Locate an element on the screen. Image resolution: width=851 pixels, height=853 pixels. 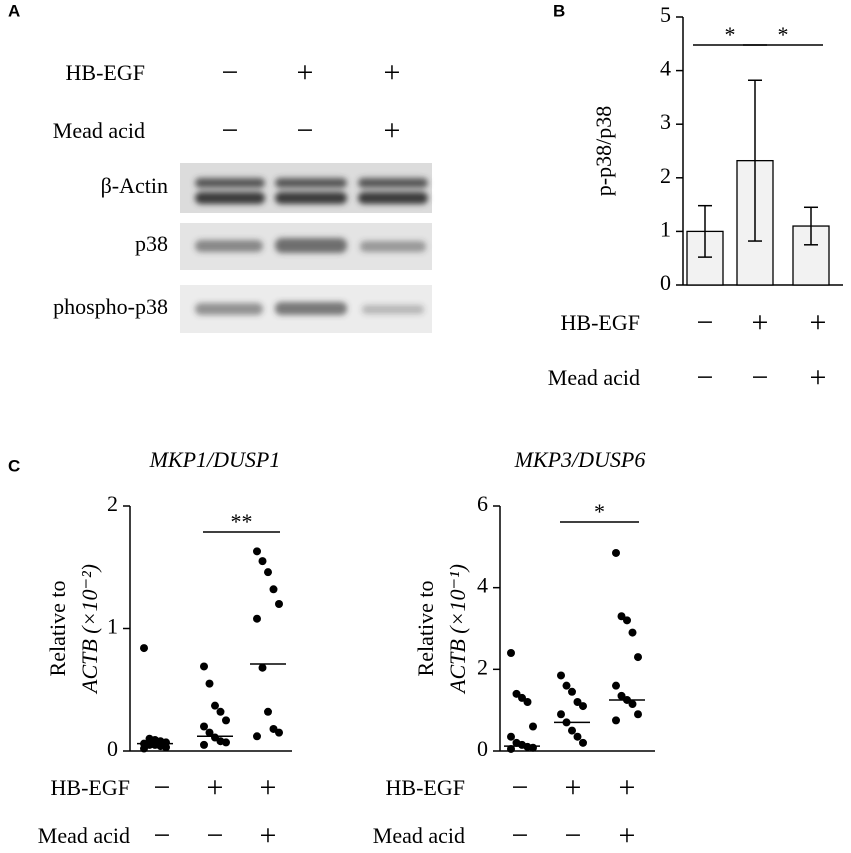
y-axis-label: p-p38/p38 is located at coordinates (603, 151).